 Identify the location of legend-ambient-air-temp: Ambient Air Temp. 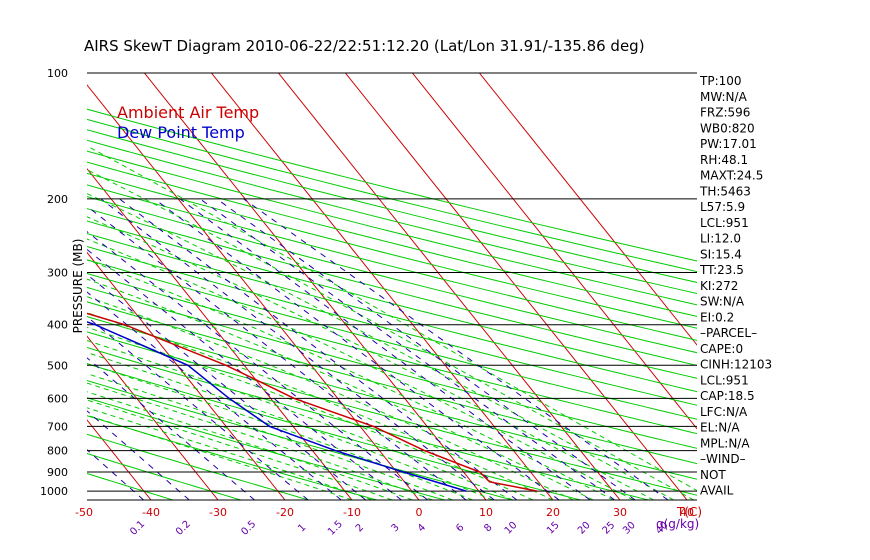
(188, 112).